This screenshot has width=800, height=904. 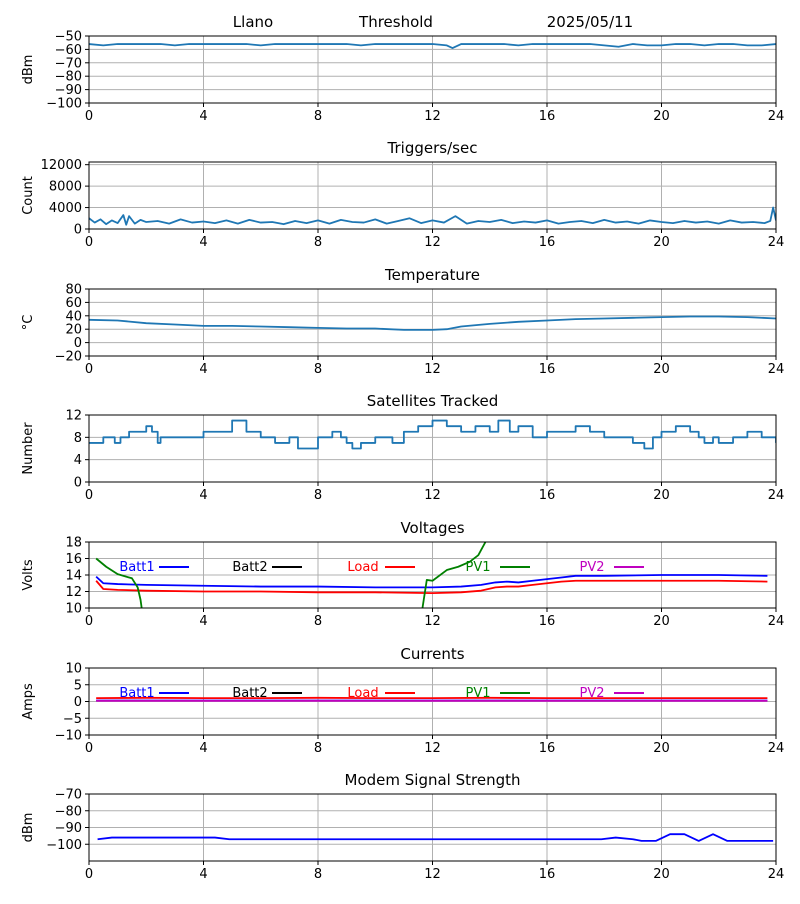 I want to click on y-tick-label: −5, so click(x=72, y=719).